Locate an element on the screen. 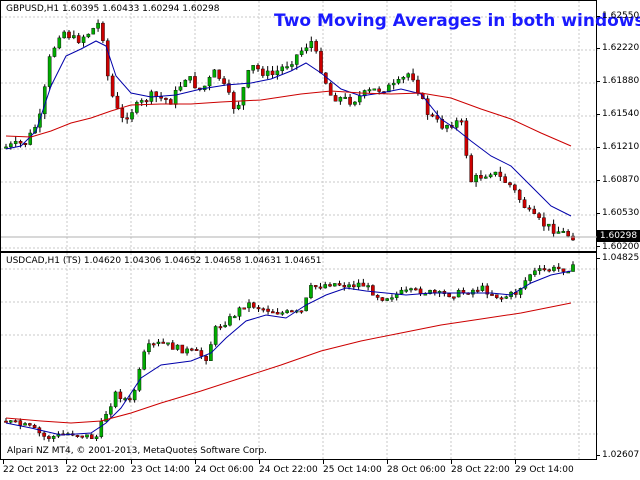 This screenshot has height=480, width=640. price-label: 1.61880 is located at coordinates (621, 81).